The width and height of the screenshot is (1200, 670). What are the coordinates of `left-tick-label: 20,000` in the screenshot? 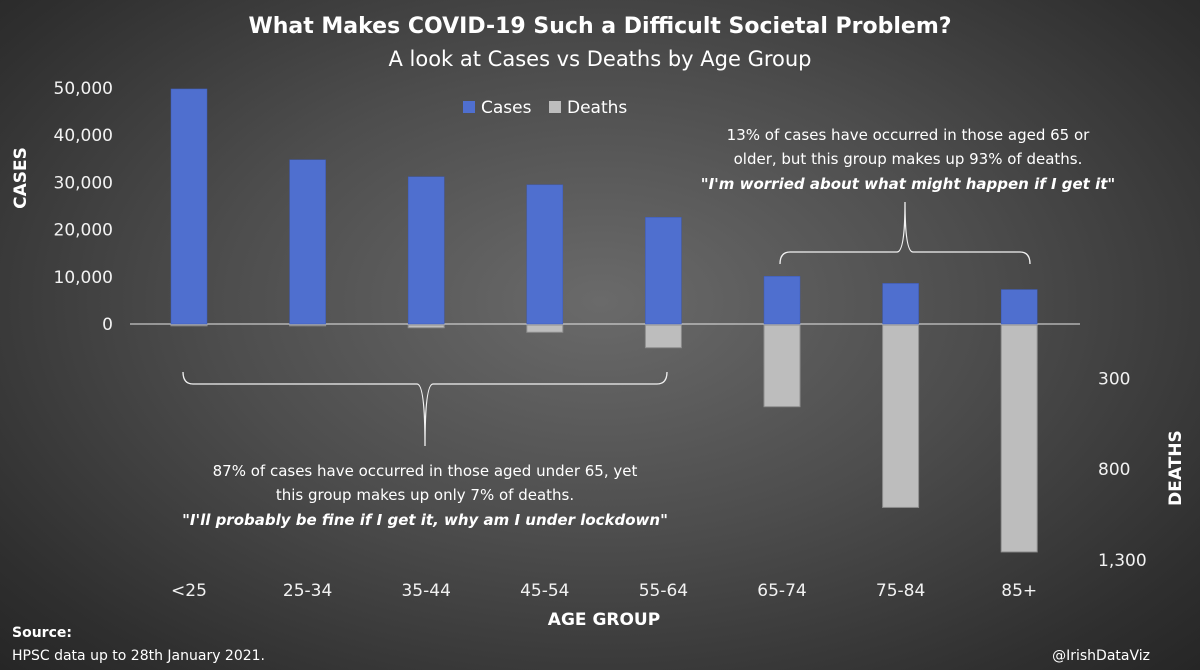 It's located at (83, 231).